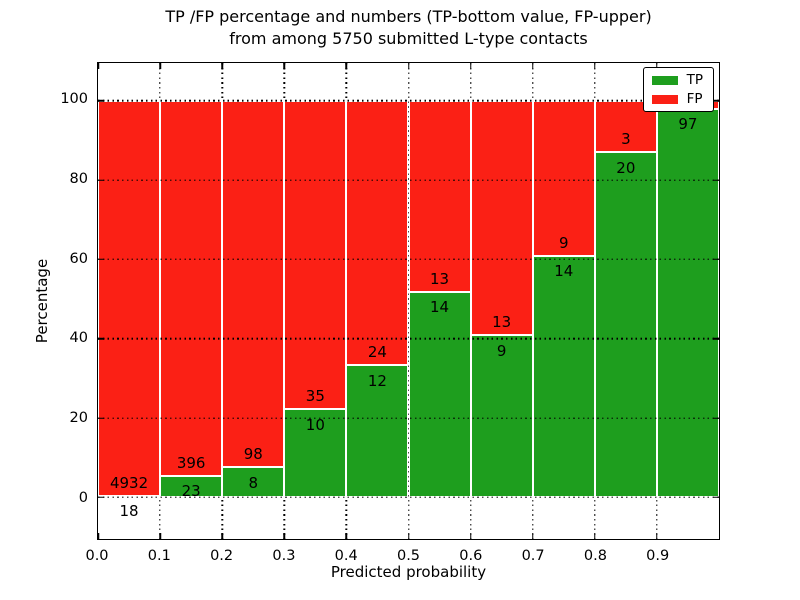 The image size is (800, 600). Describe the element at coordinates (74, 99) in the screenshot. I see `y-tick-label: 100` at that location.